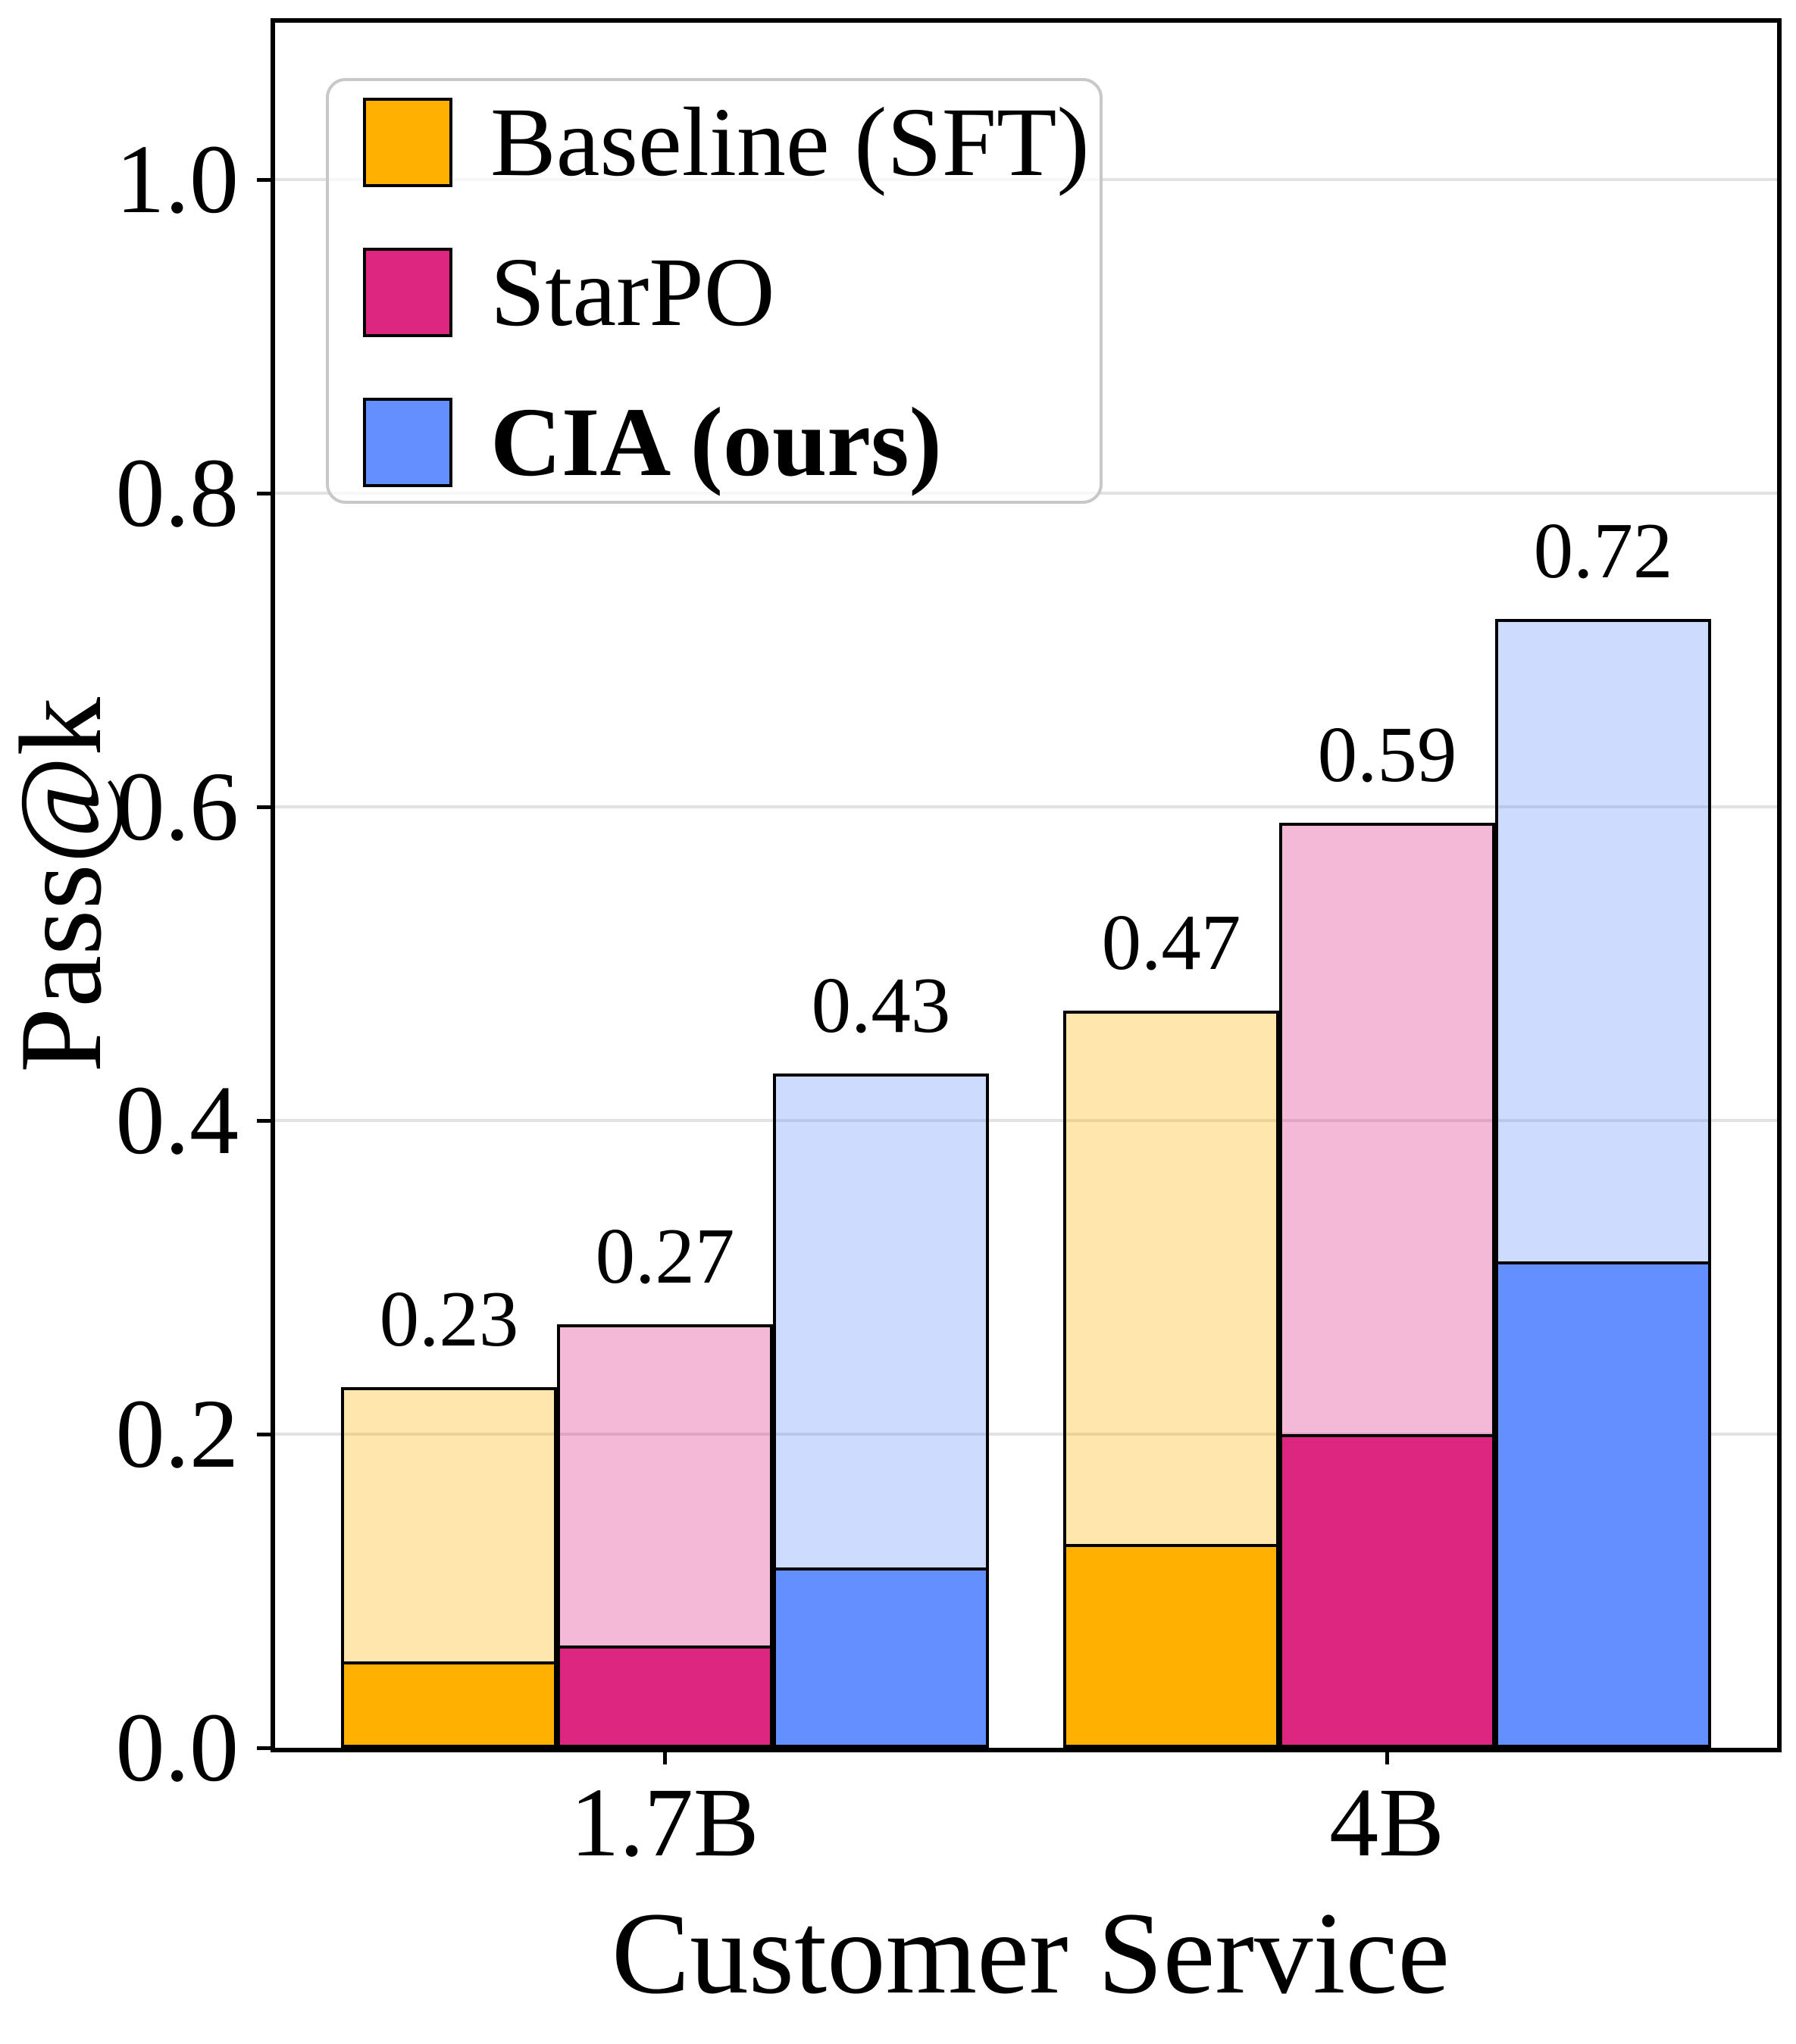 This screenshot has height=2044, width=1796. Describe the element at coordinates (1780, 885) in the screenshot. I see `right-spine` at that location.